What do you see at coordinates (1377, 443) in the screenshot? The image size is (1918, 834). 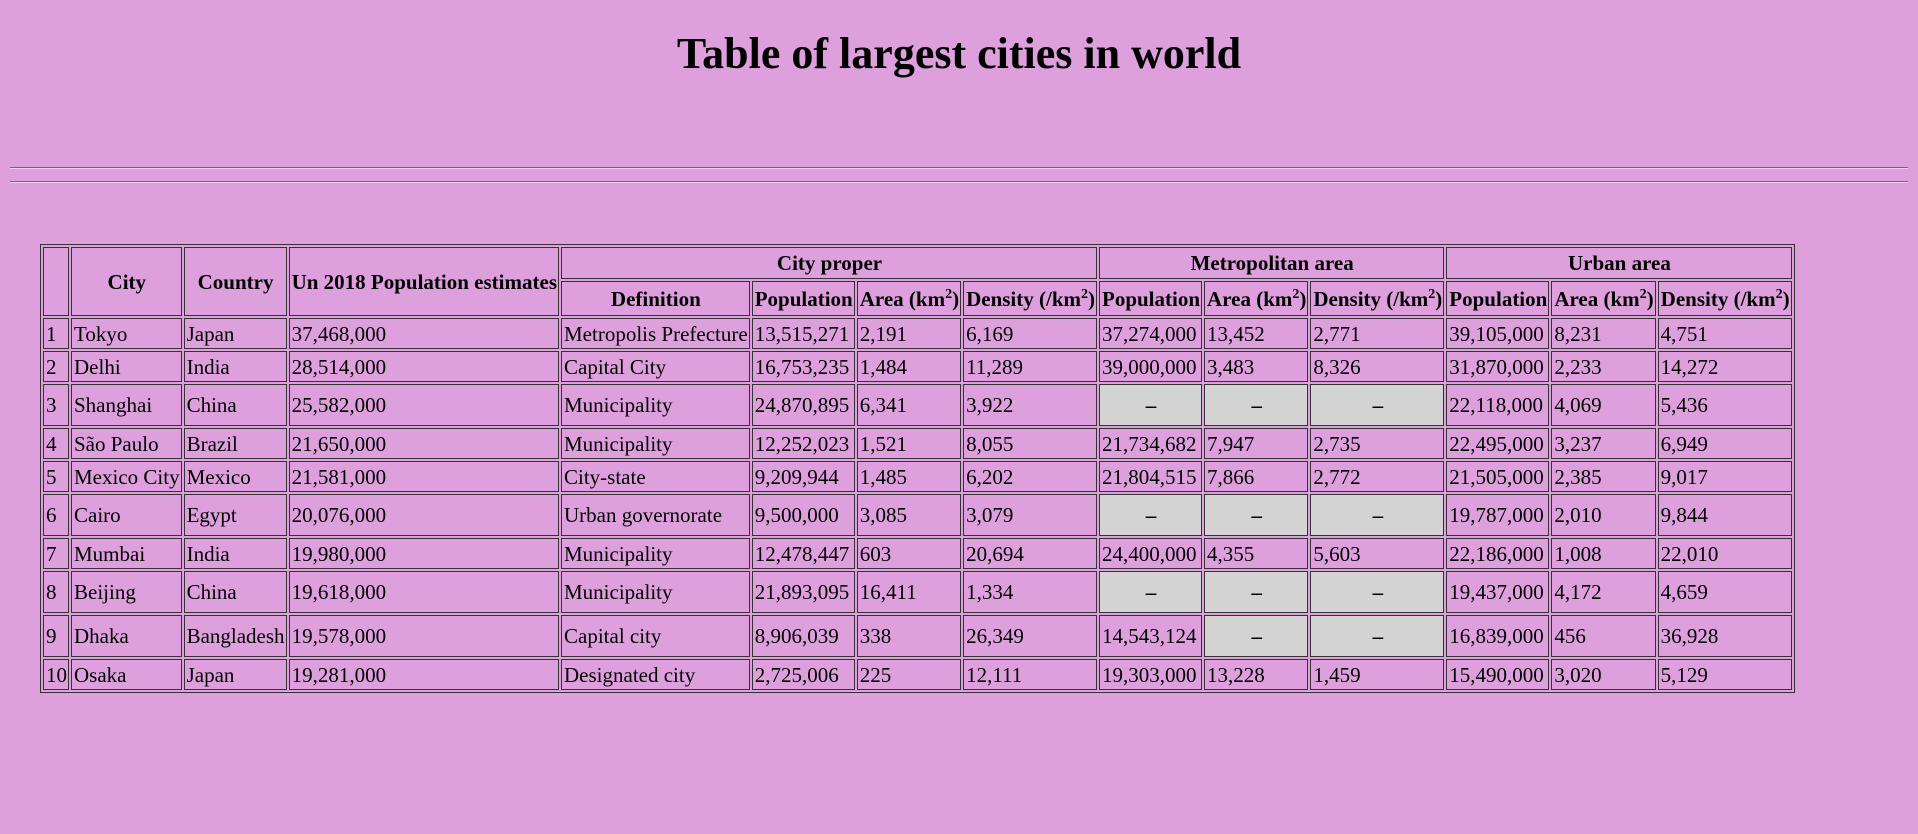 I see `cell-m-den: 2,735` at bounding box center [1377, 443].